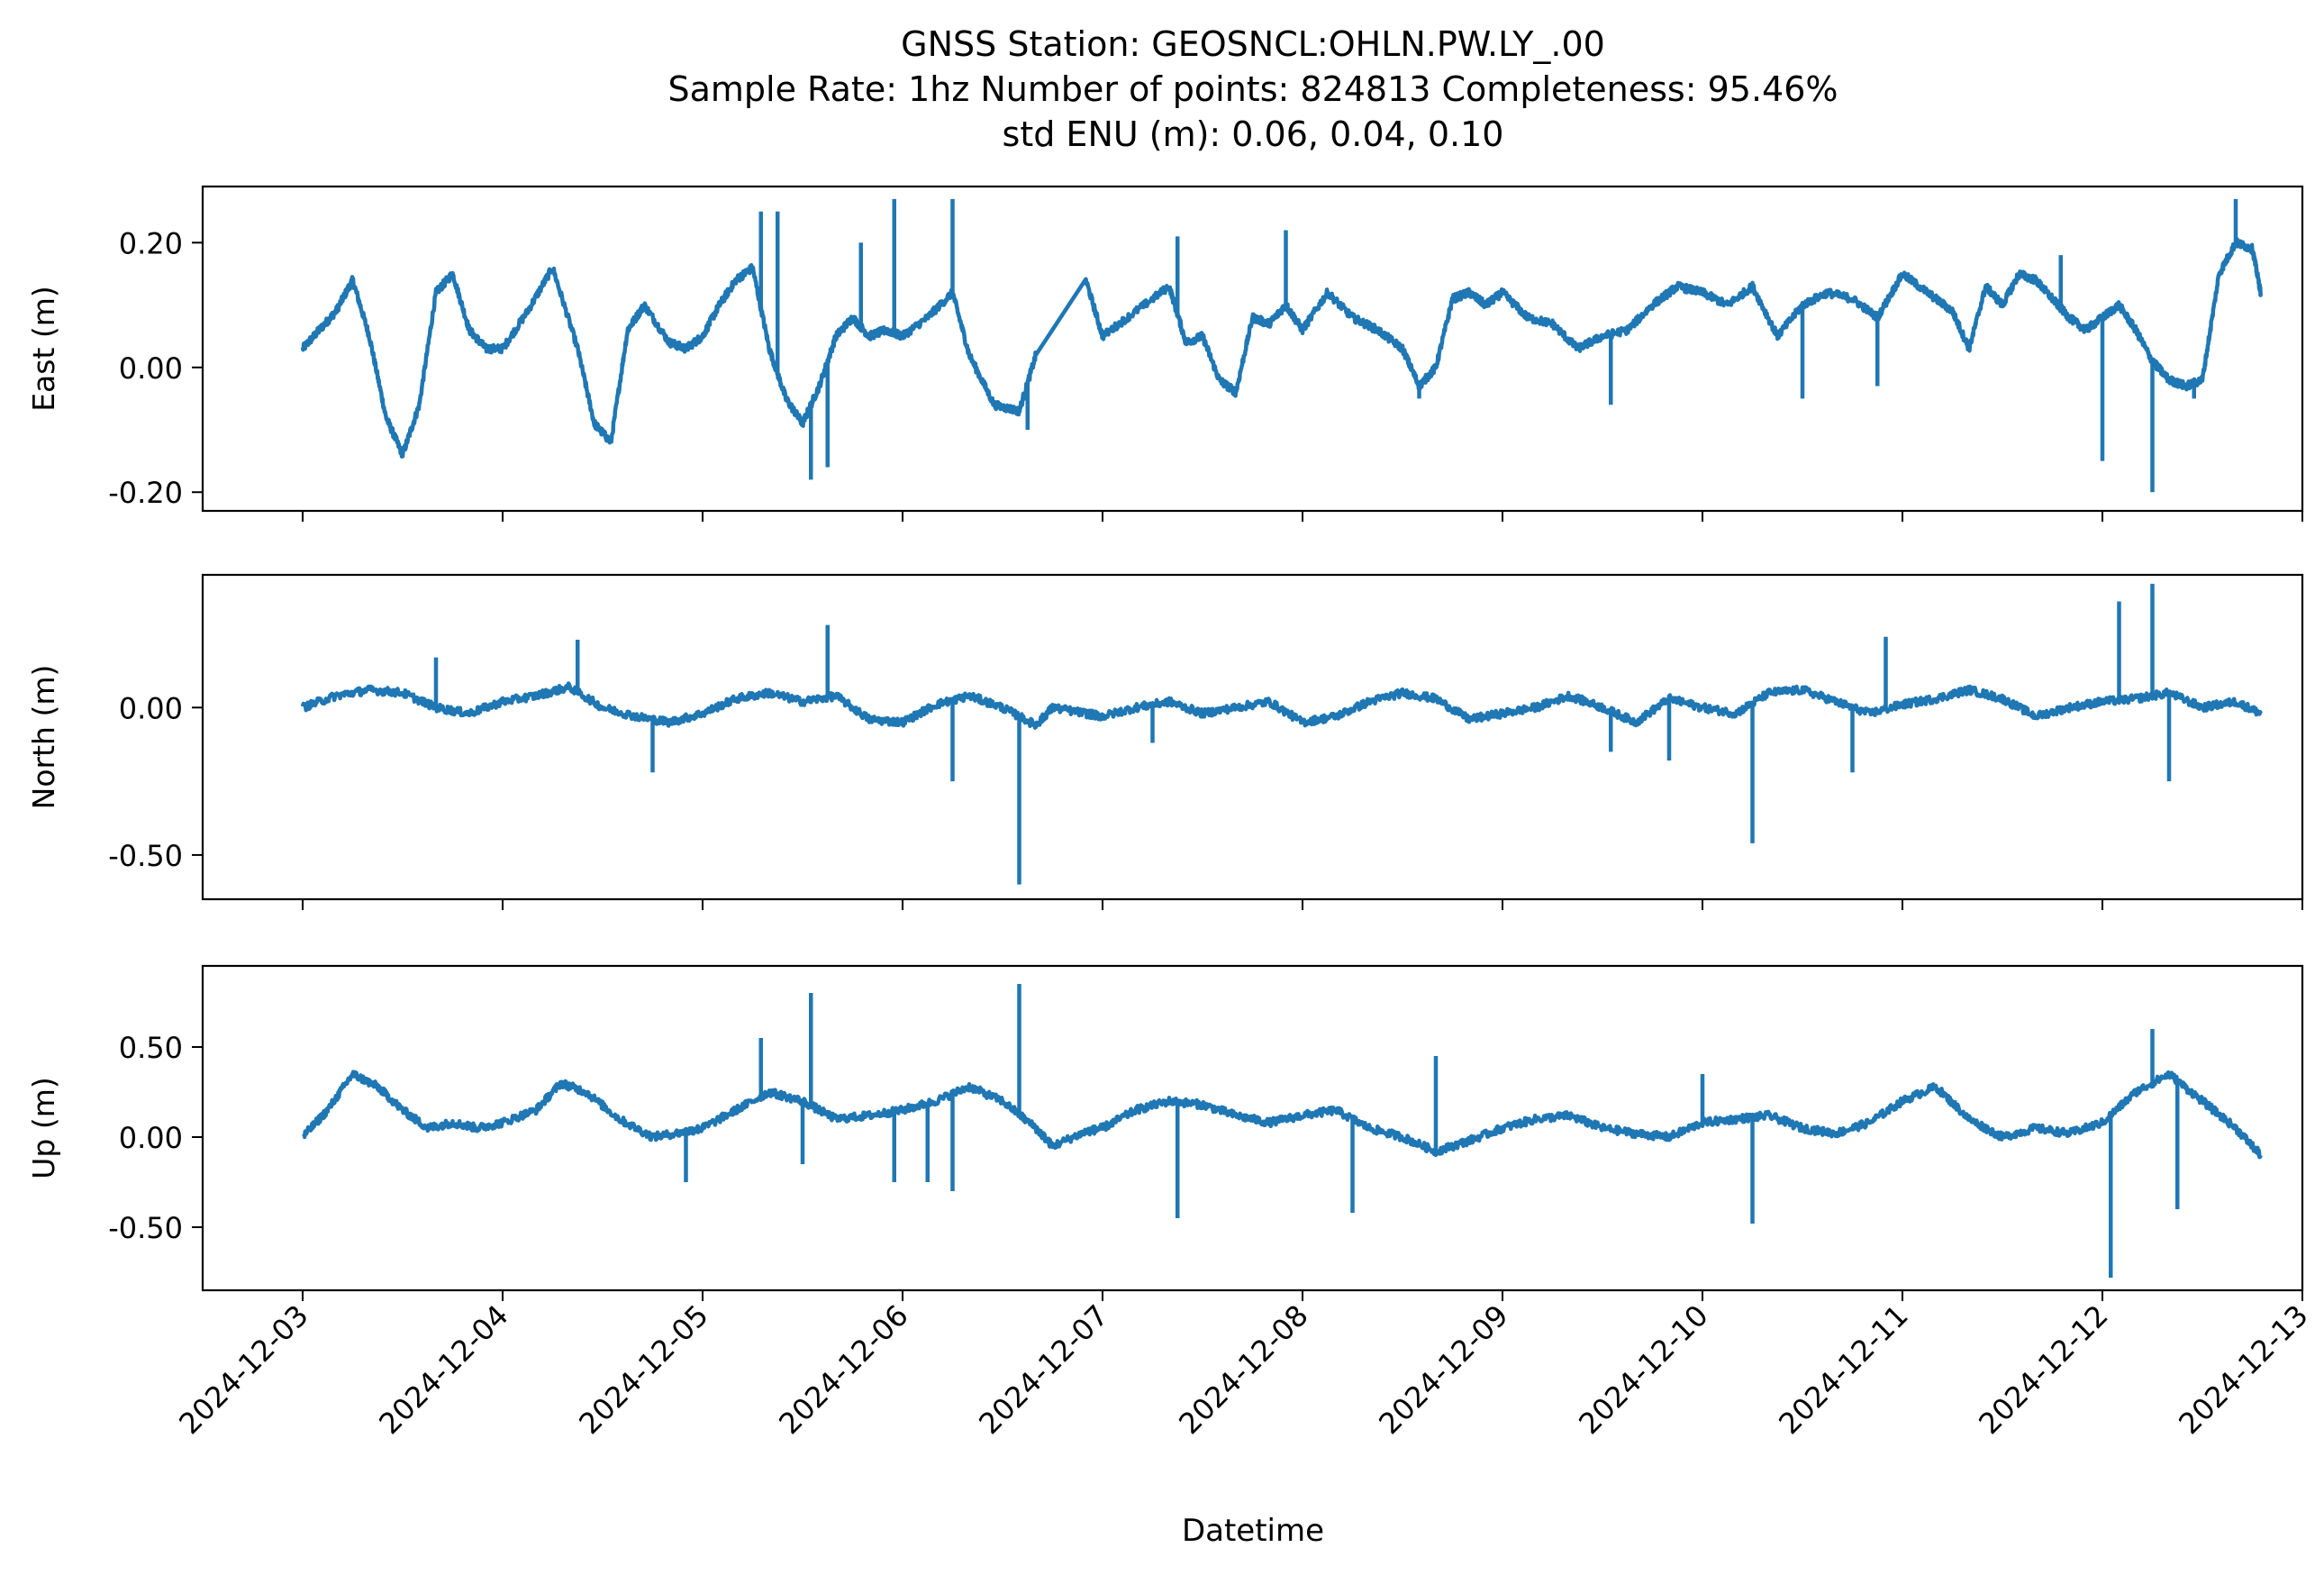 The height and width of the screenshot is (1575, 2324). Describe the element at coordinates (2243, 1369) in the screenshot. I see `x-tick-label: 2024-12-13` at that location.